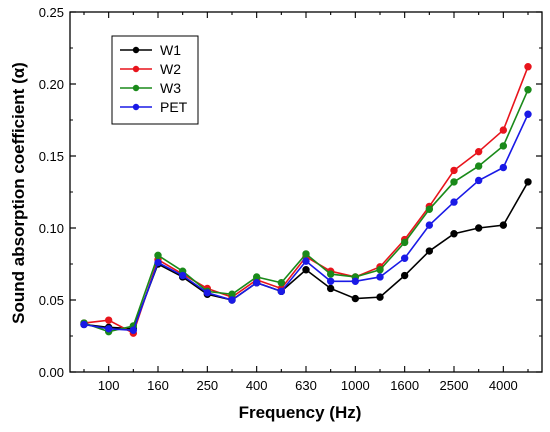  Describe the element at coordinates (51, 372) in the screenshot. I see `y-tick-label: 0.00` at that location.